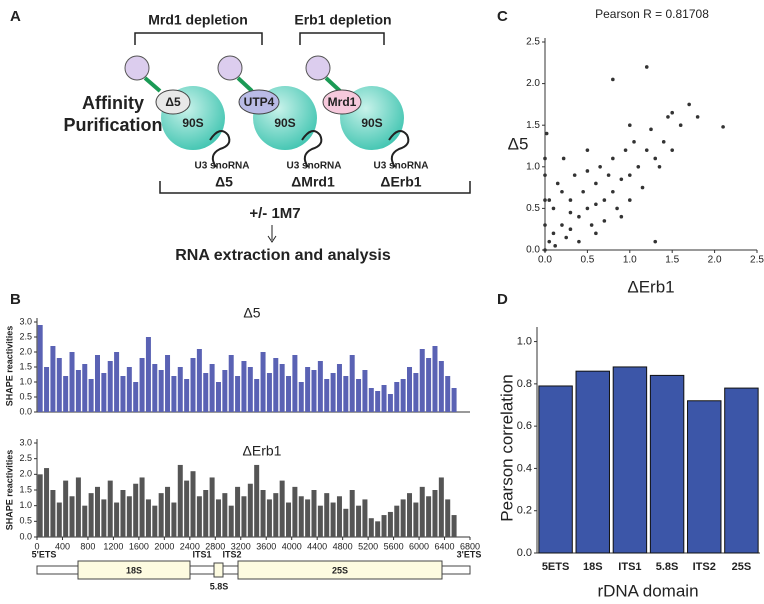 This screenshot has height=604, width=764. What do you see at coordinates (524, 384) in the screenshot?
I see `y-tick-label: 0.8` at bounding box center [524, 384].